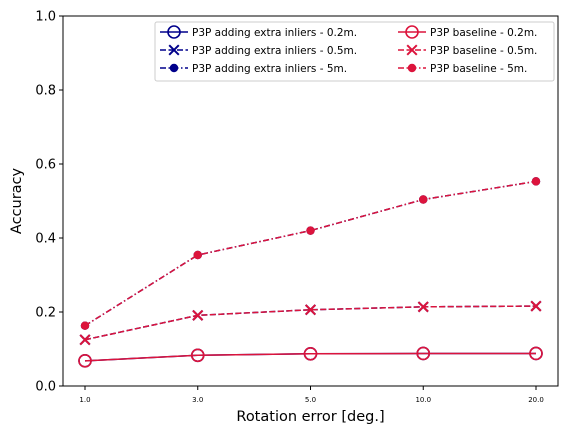 The image size is (568, 434). Describe the element at coordinates (45, 91) in the screenshot. I see `y-tick-label: 0.8` at that location.